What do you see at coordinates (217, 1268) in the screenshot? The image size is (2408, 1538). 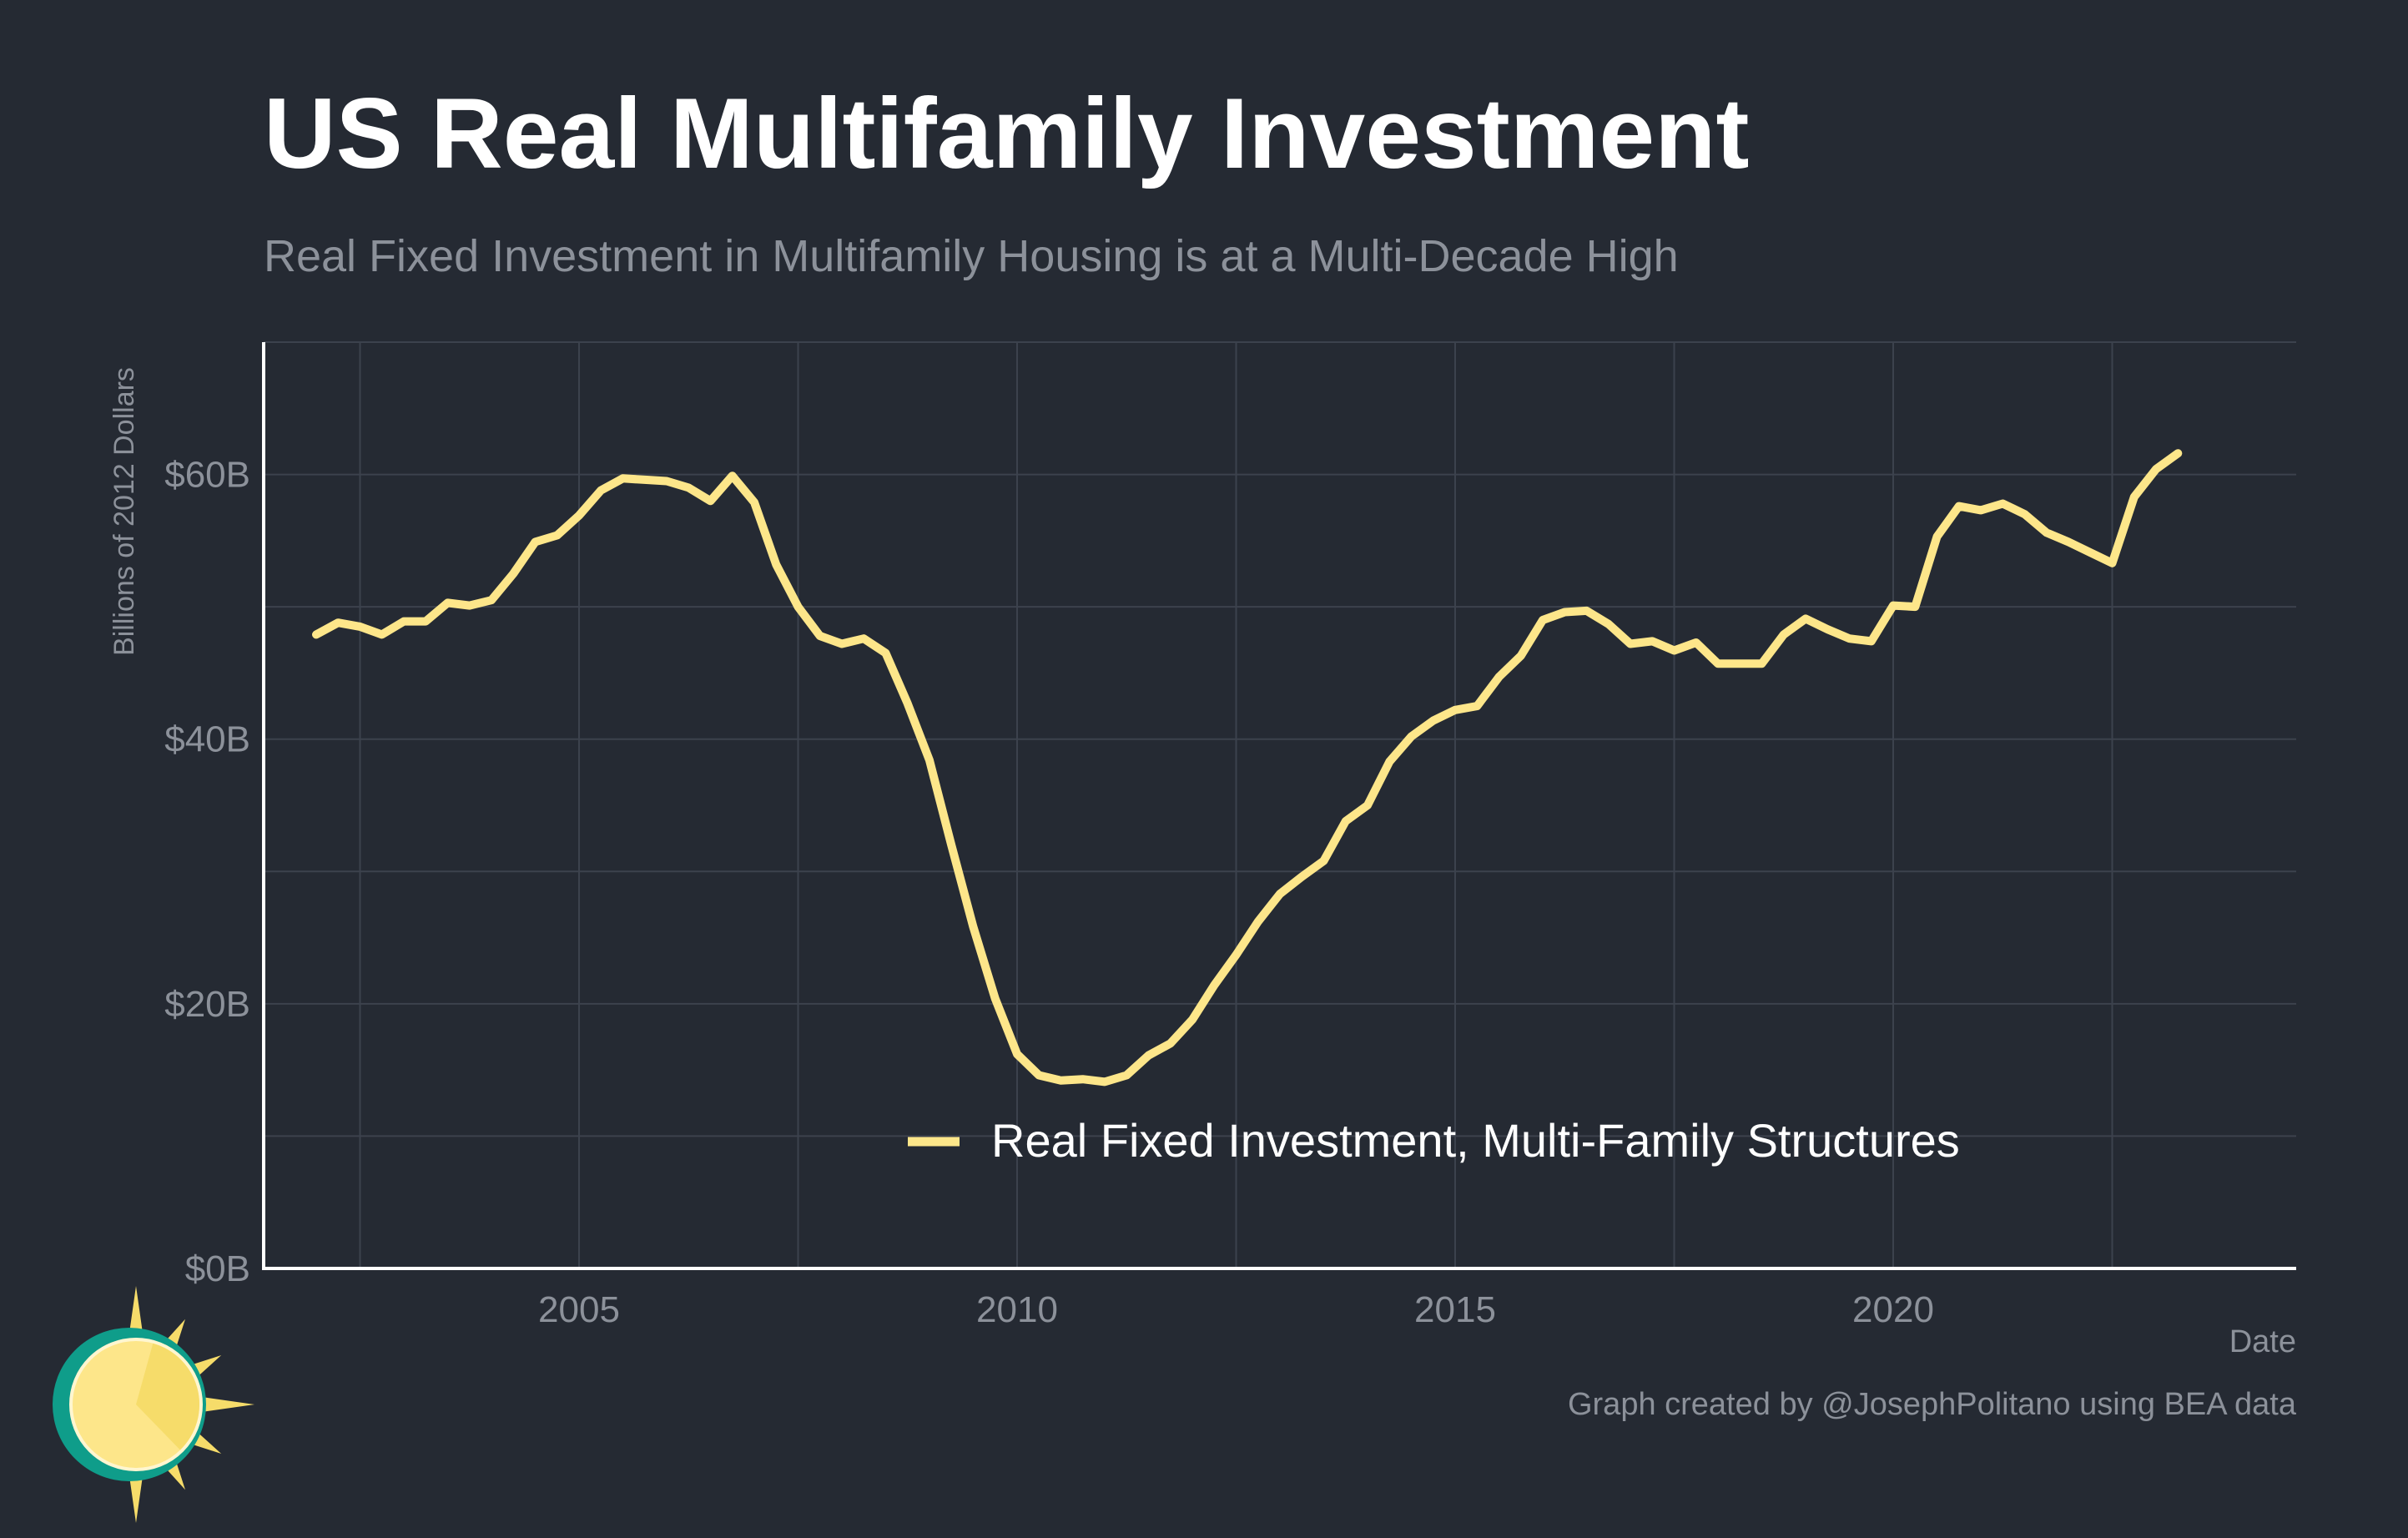 I see `y-tick-label: $0B` at bounding box center [217, 1268].